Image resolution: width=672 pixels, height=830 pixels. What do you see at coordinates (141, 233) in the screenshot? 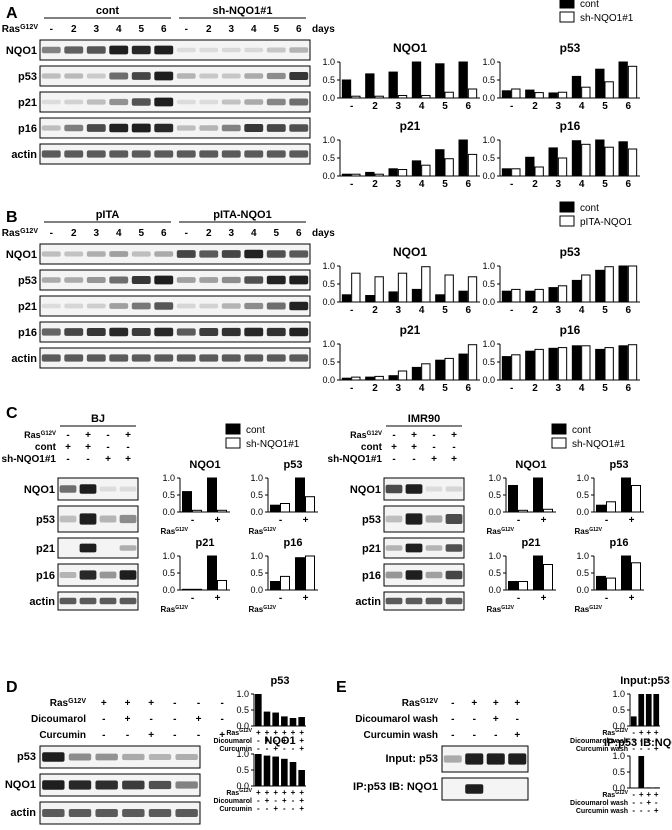
I see `lane-label: 5` at bounding box center [141, 233].